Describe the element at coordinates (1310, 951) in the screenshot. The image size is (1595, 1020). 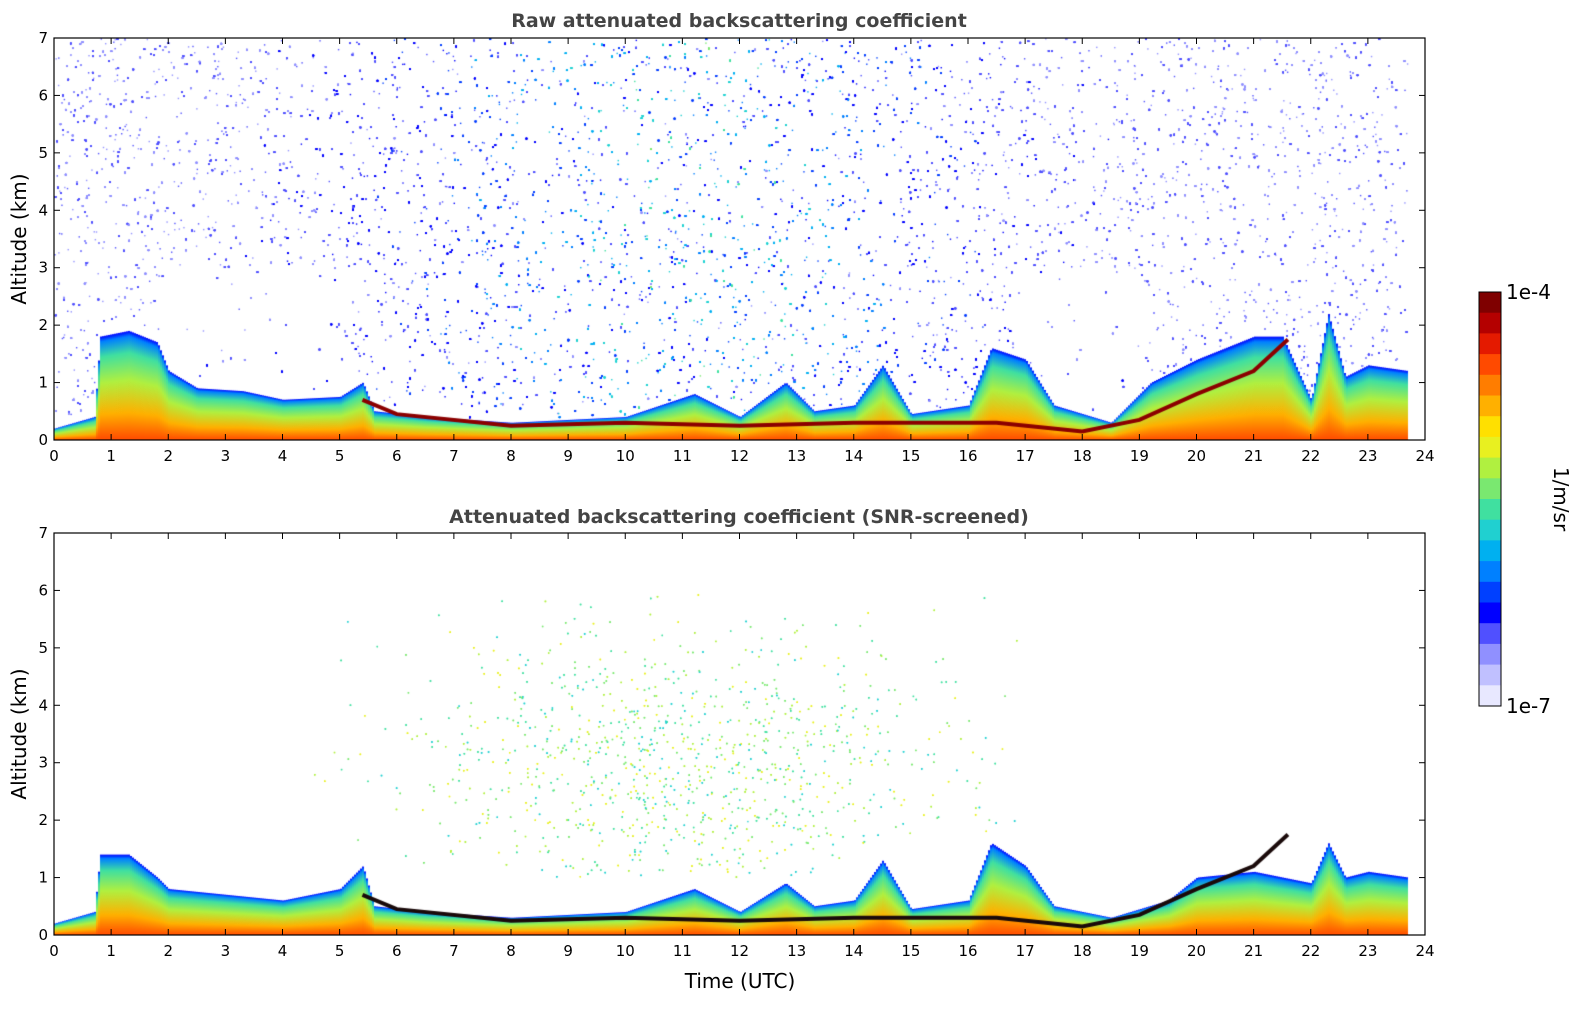
I see `x-tick-label: 22` at that location.